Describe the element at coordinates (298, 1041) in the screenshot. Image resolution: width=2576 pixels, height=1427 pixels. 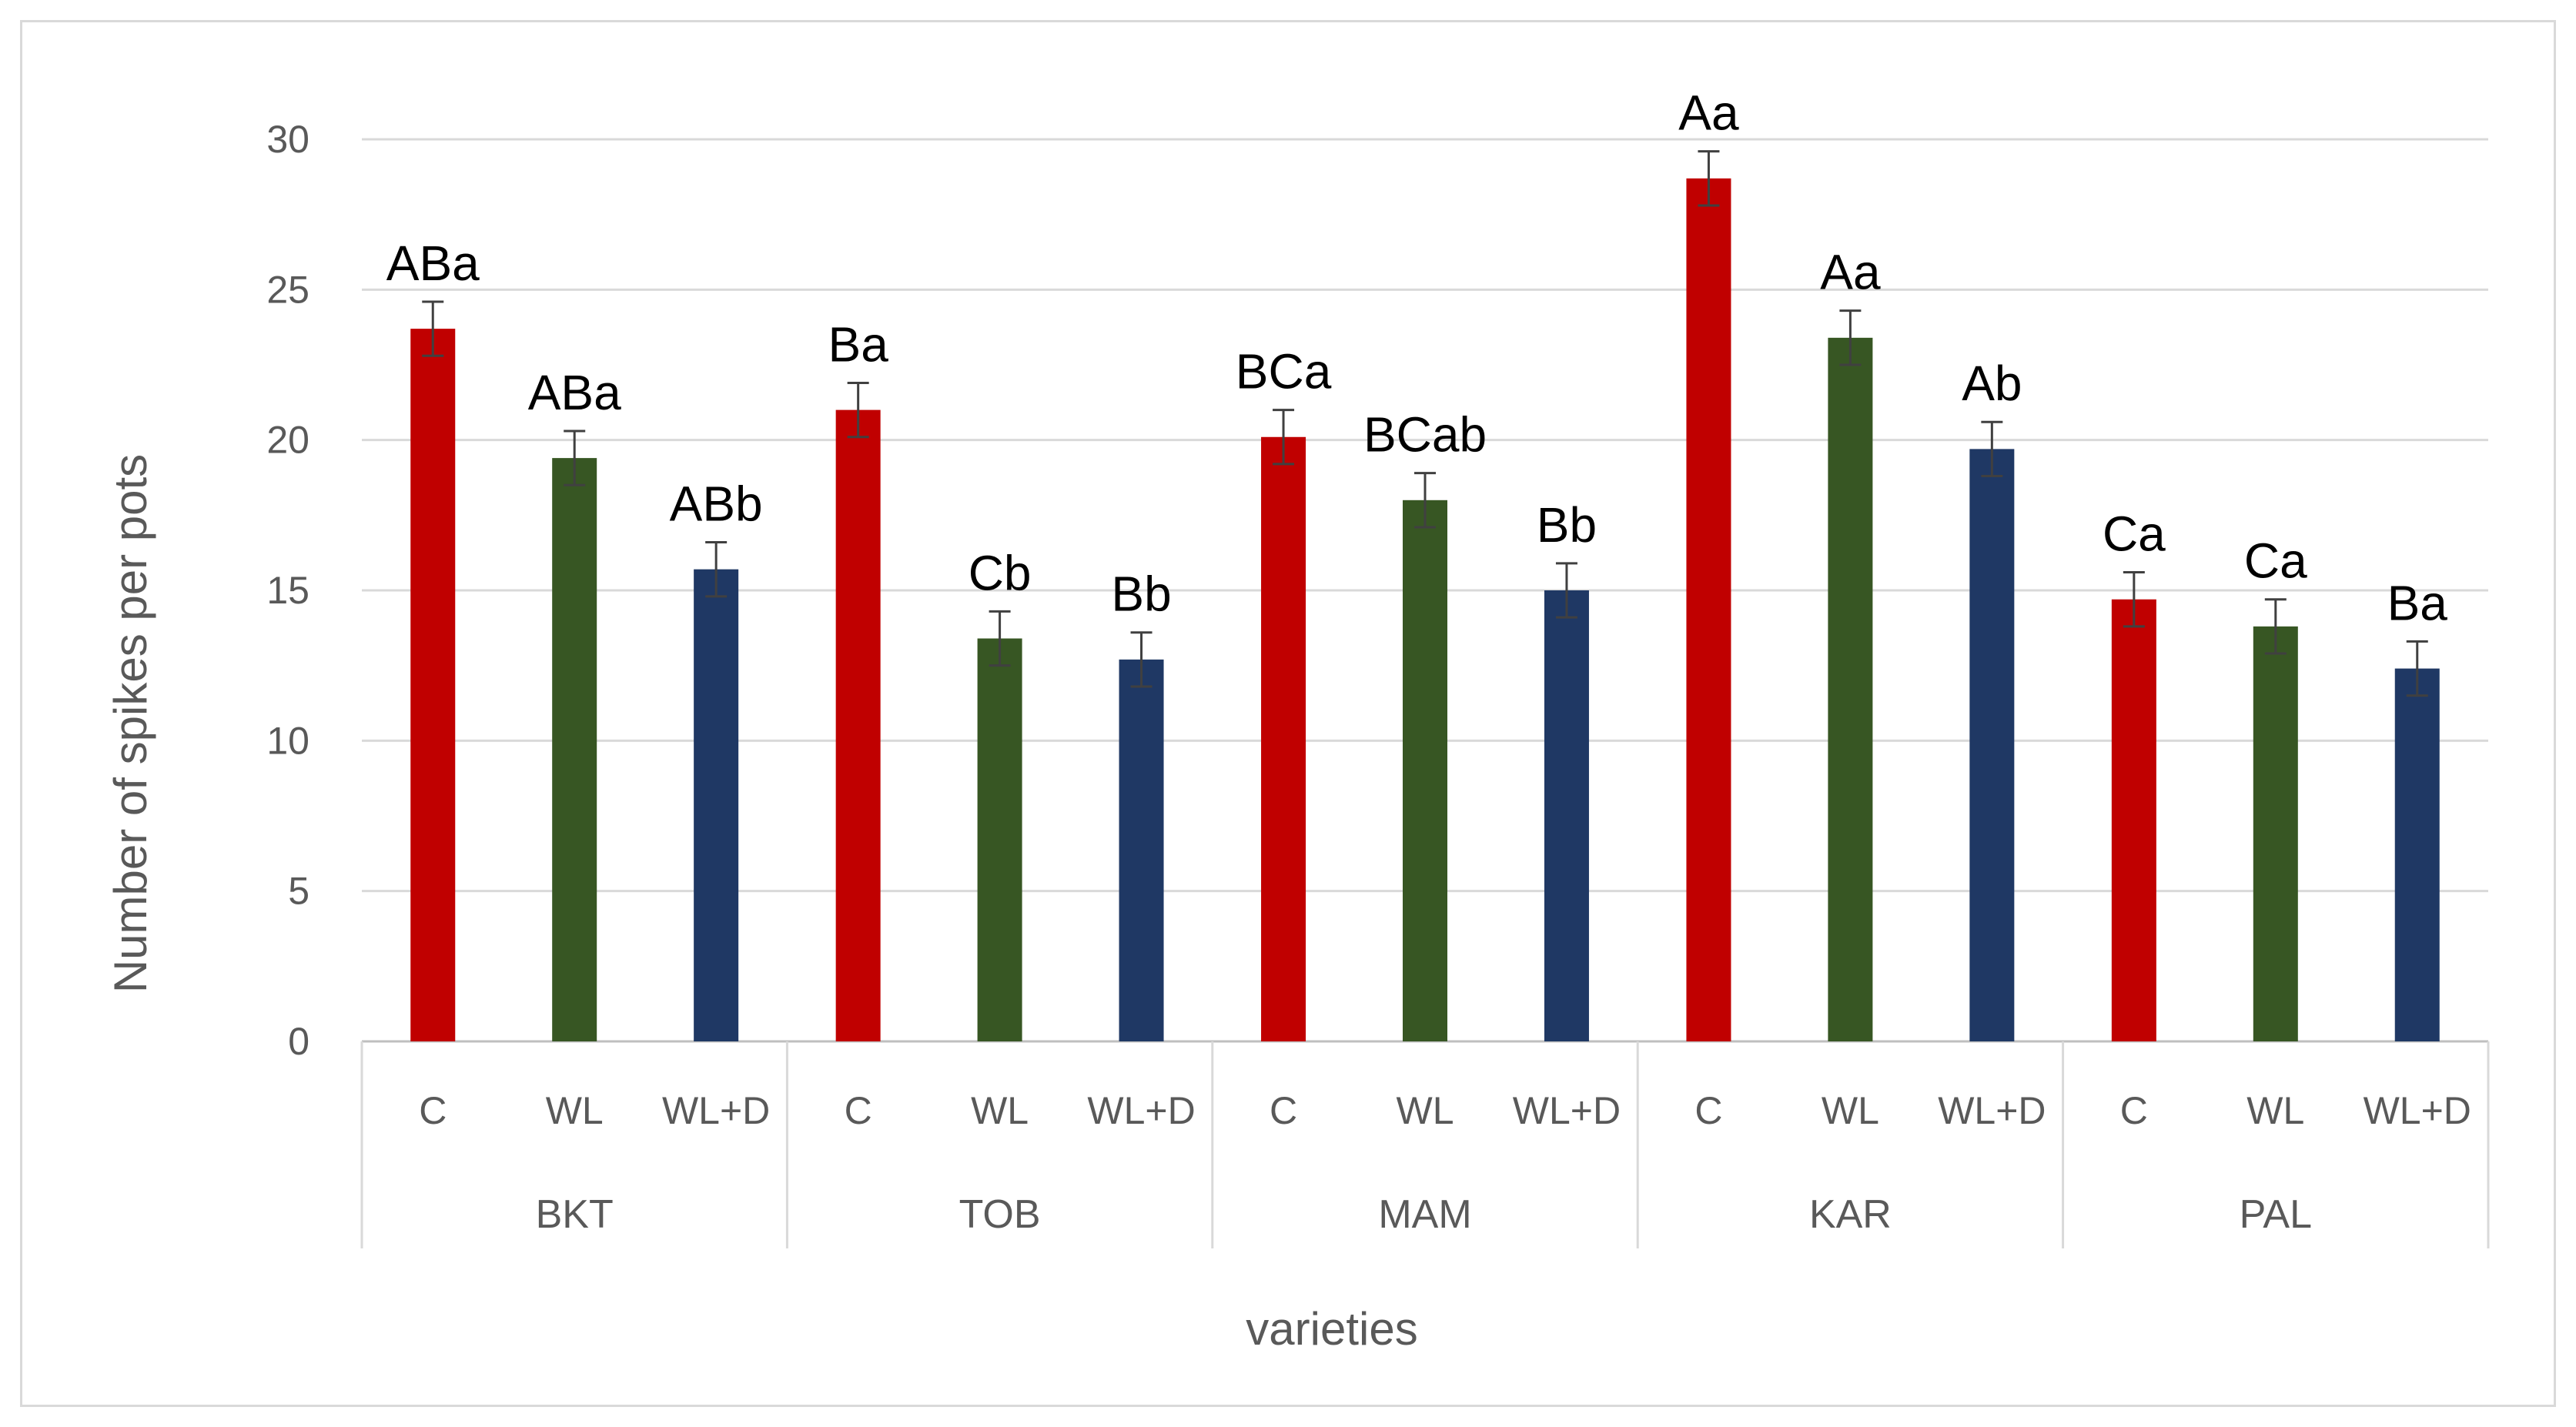
I see `y-tick-label: 0` at that location.